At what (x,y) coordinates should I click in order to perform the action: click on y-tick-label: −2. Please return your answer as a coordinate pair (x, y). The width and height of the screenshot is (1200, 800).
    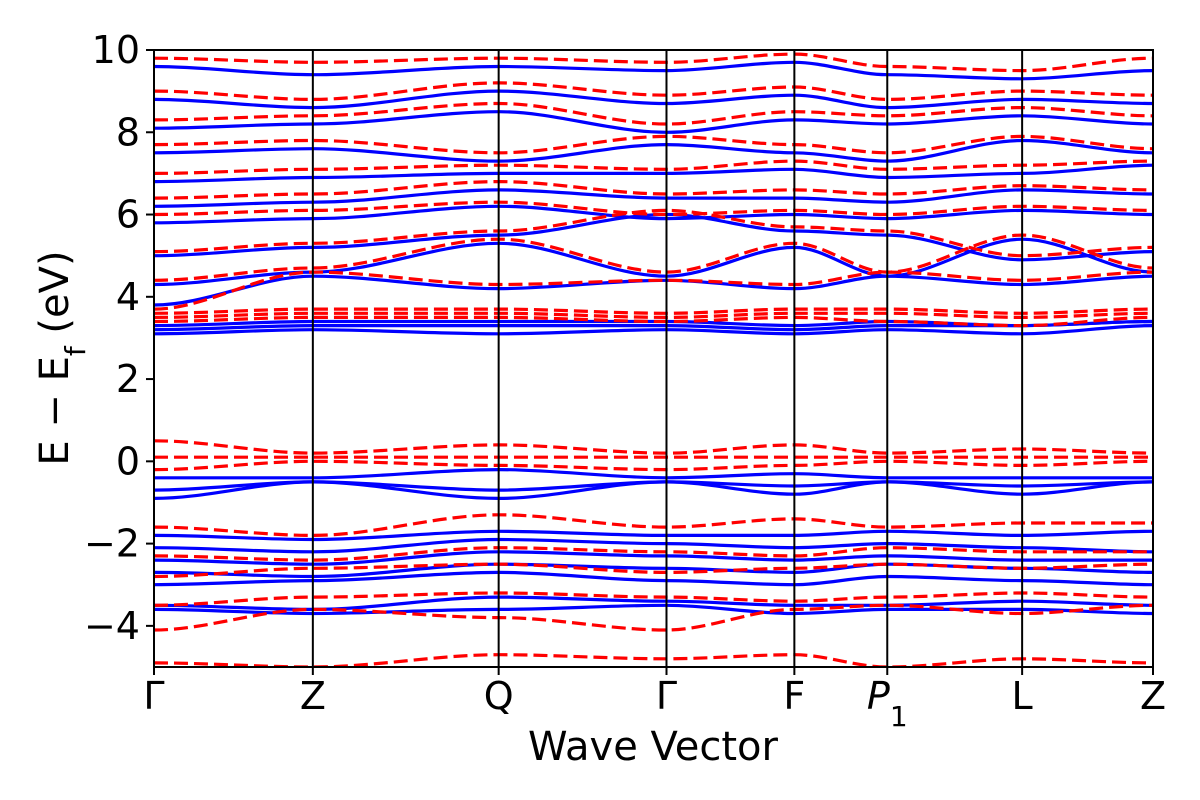
    Looking at the image, I should click on (112, 544).